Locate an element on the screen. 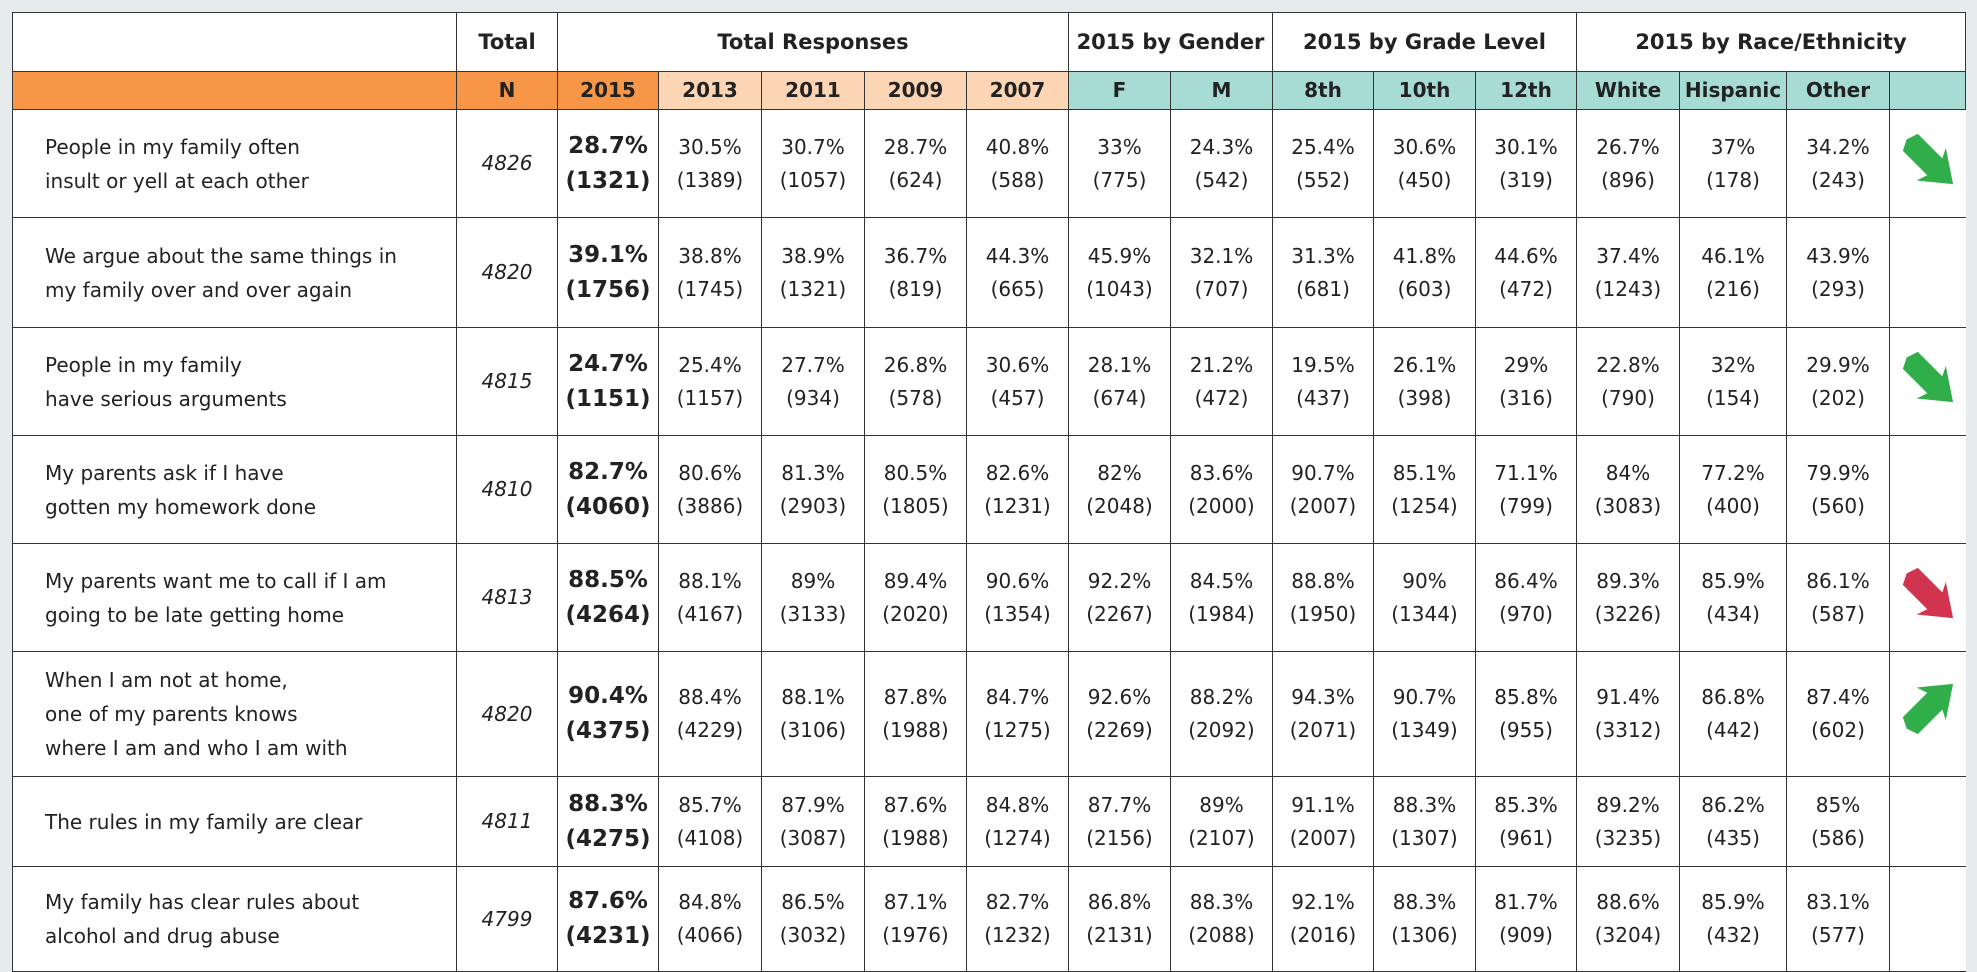  percent: 86.2% is located at coordinates (1733, 804).